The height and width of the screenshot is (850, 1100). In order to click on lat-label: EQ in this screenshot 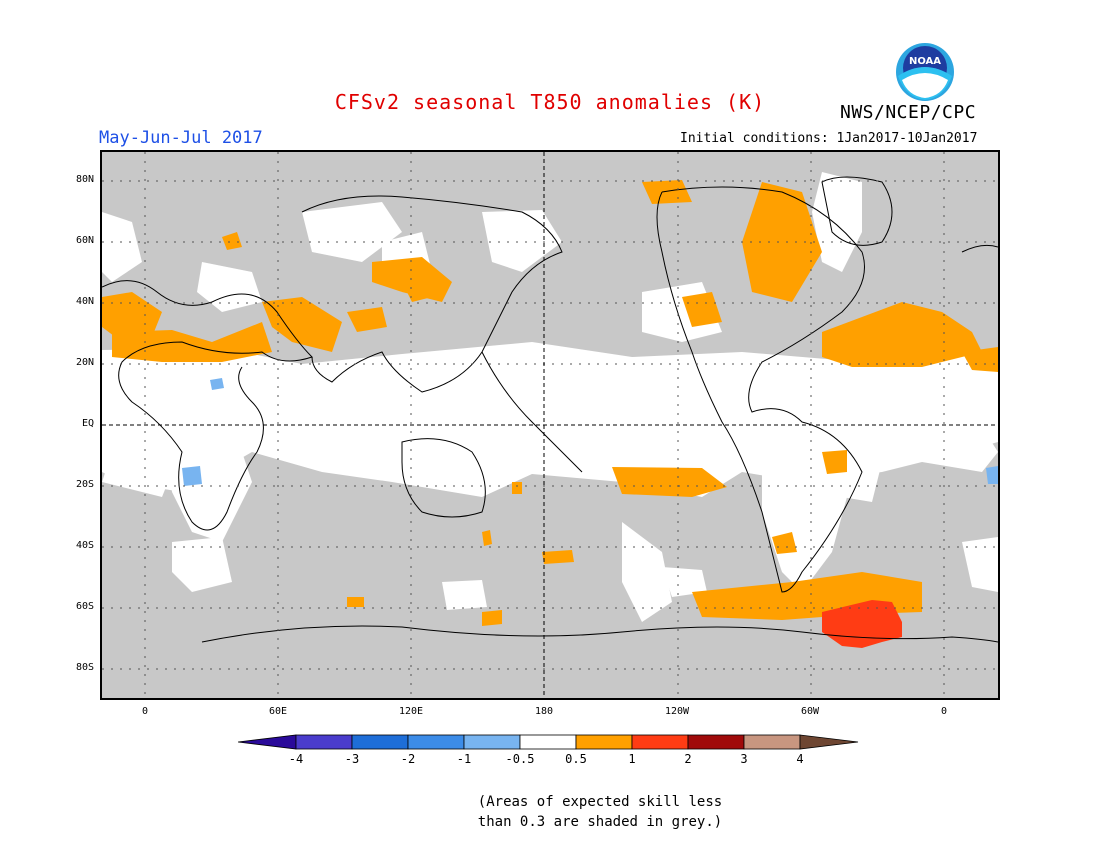, I will do `click(87, 423)`.